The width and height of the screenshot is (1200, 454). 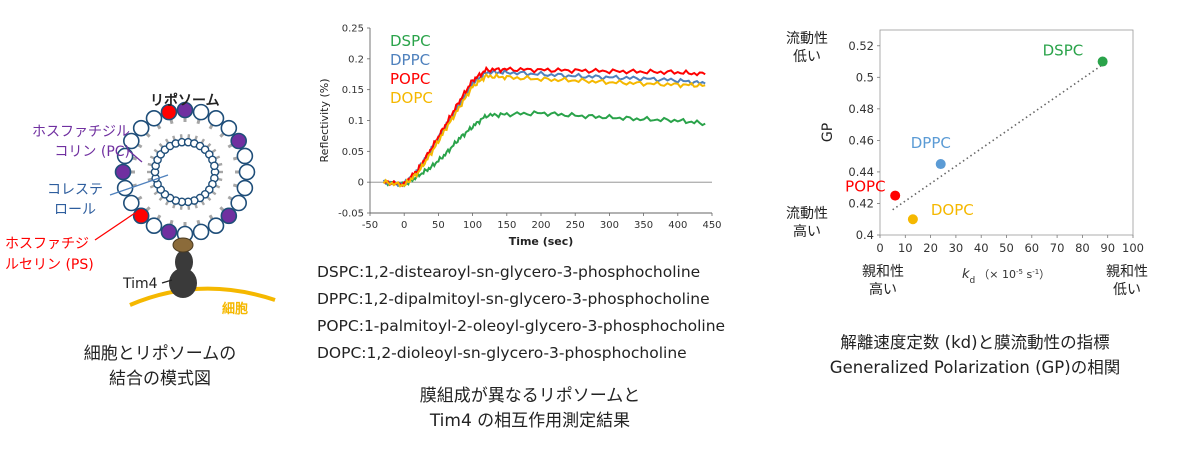 What do you see at coordinates (92, 152) in the screenshot?
I see `pc-label-line2: コリン (PC)` at bounding box center [92, 152].